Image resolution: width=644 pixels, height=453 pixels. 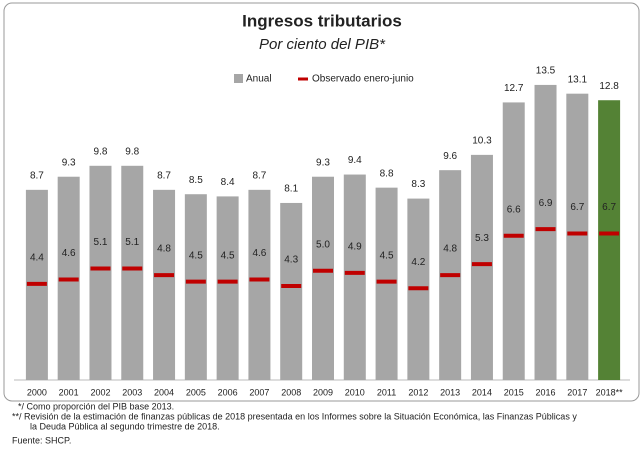 I want to click on legend-swatch, so click(x=238, y=78).